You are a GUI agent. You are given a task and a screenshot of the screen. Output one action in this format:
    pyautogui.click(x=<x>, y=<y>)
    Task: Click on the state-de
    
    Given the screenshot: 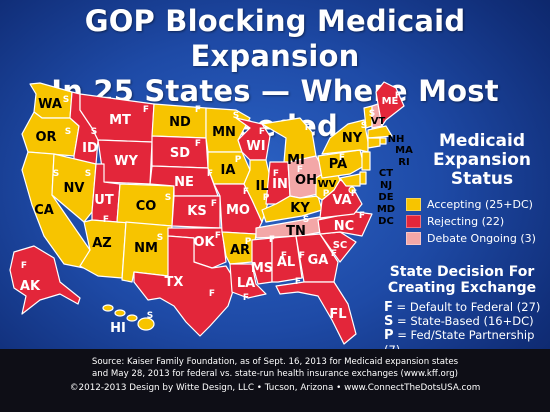 What is the action you would take?
    pyautogui.click(x=363, y=178)
    